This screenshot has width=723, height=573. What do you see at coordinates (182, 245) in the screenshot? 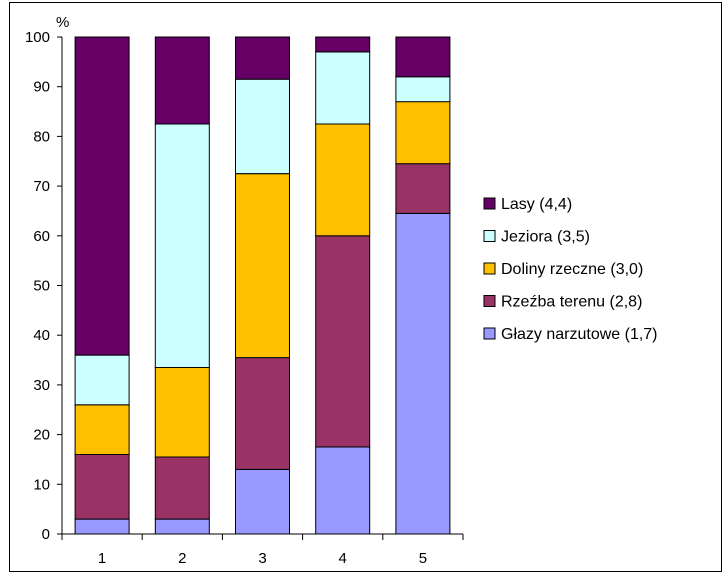
I see `bar-segment-cat2-series4` at bounding box center [182, 245].